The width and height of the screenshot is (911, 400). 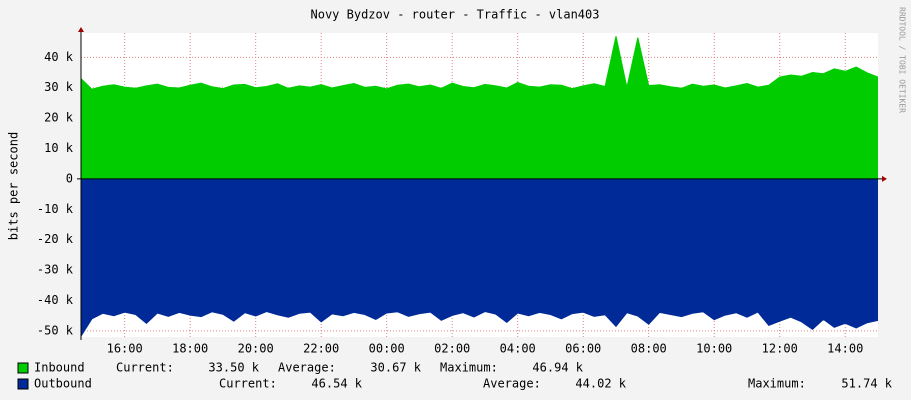 I want to click on x-tick-label: 22:00, so click(x=321, y=349).